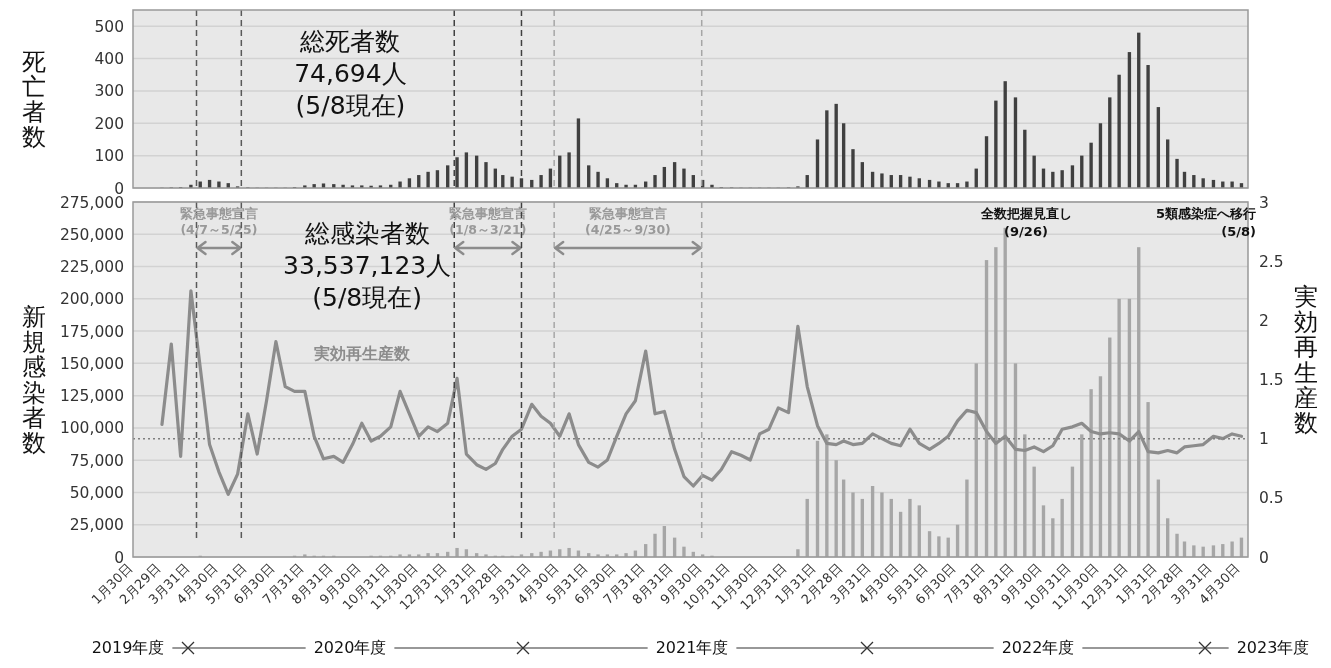  I want to click on text: 2019年度, so click(128, 647).